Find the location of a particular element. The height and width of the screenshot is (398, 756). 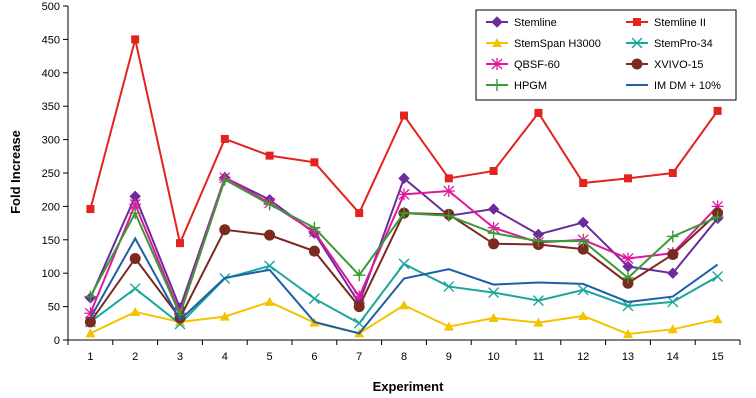

legend-label: StemSpan H3000 is located at coordinates (557, 44).